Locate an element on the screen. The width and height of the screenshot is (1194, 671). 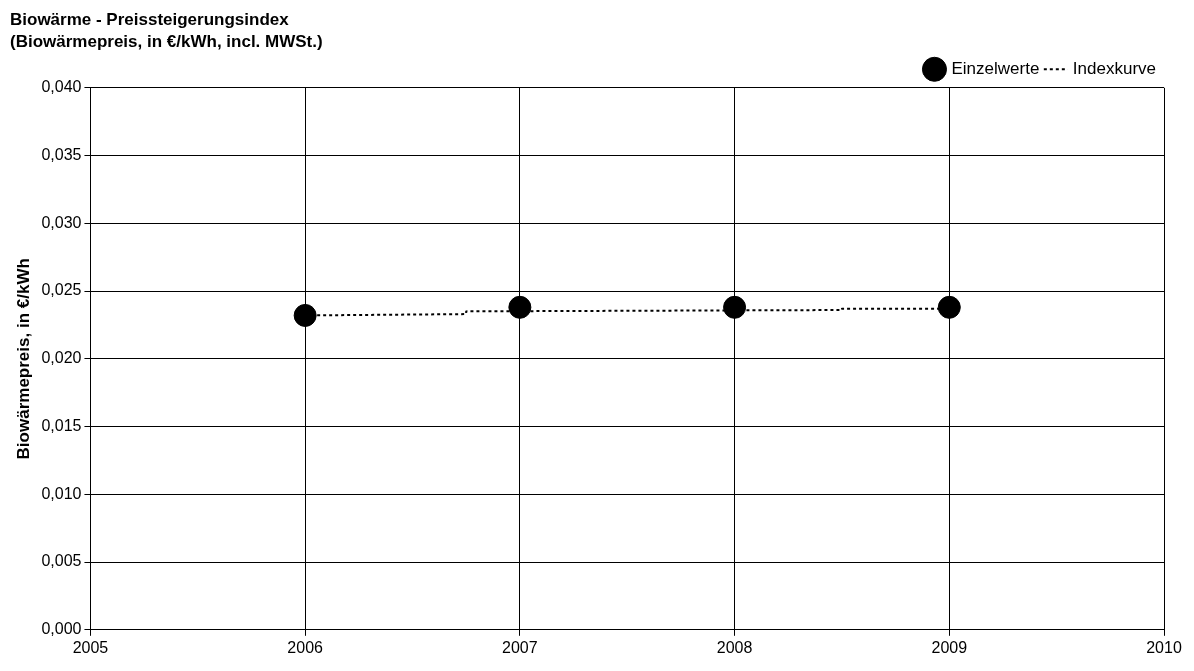
y-tick-label: 0,000 is located at coordinates (61, 629).